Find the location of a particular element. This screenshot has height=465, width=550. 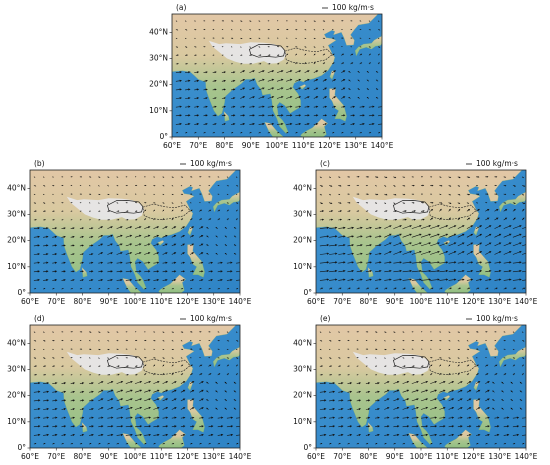

panel-label: (b) is located at coordinates (39, 163).